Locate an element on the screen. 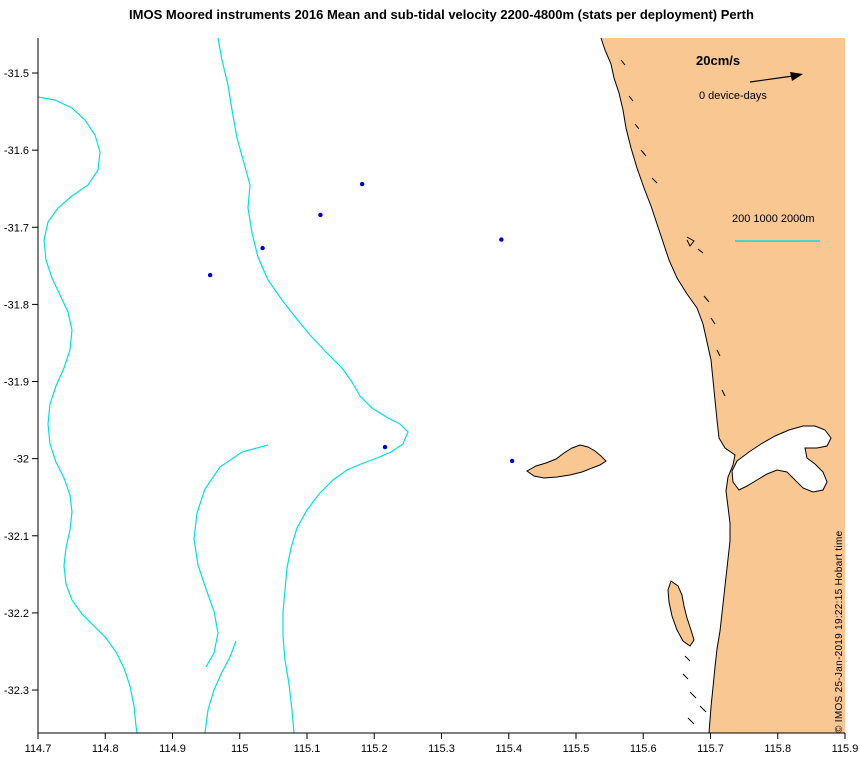 The image size is (860, 760). x-tick-label: 114.9 is located at coordinates (172, 749).